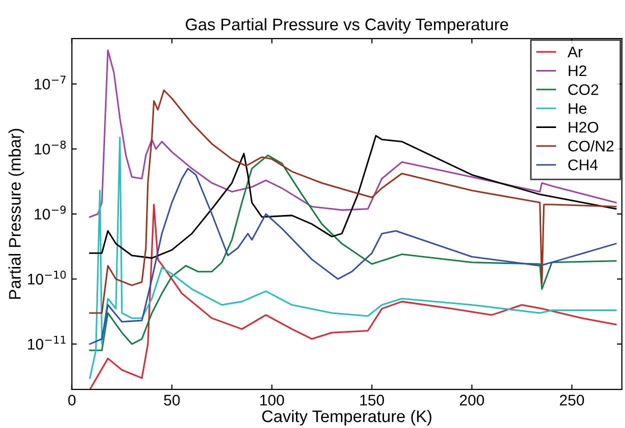 The height and width of the screenshot is (428, 625). I want to click on x-tick-label: 100, so click(272, 400).